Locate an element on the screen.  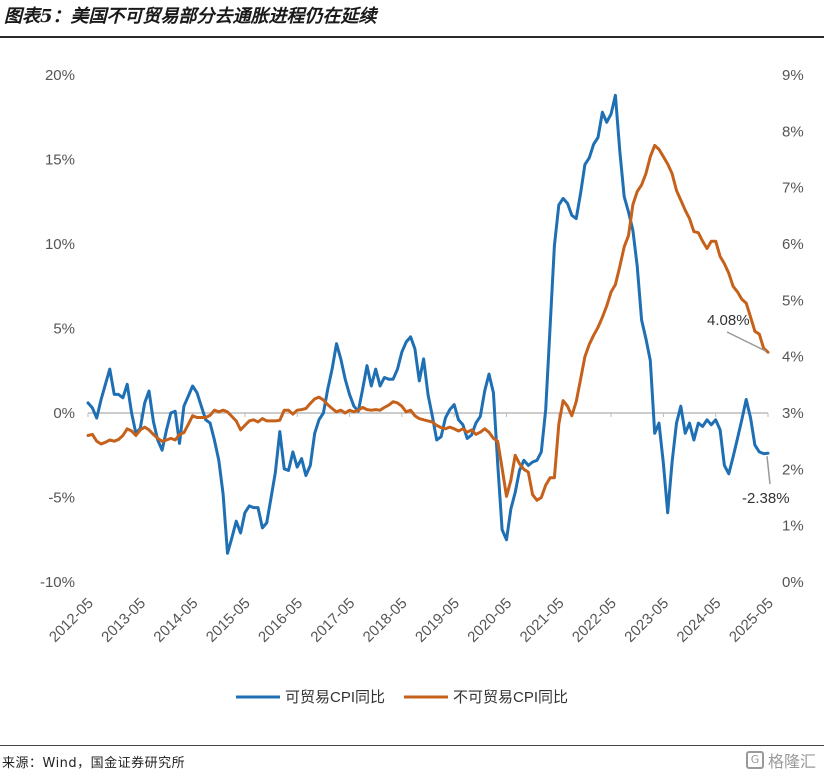
y-right-tick-label: 0% is located at coordinates (793, 582).